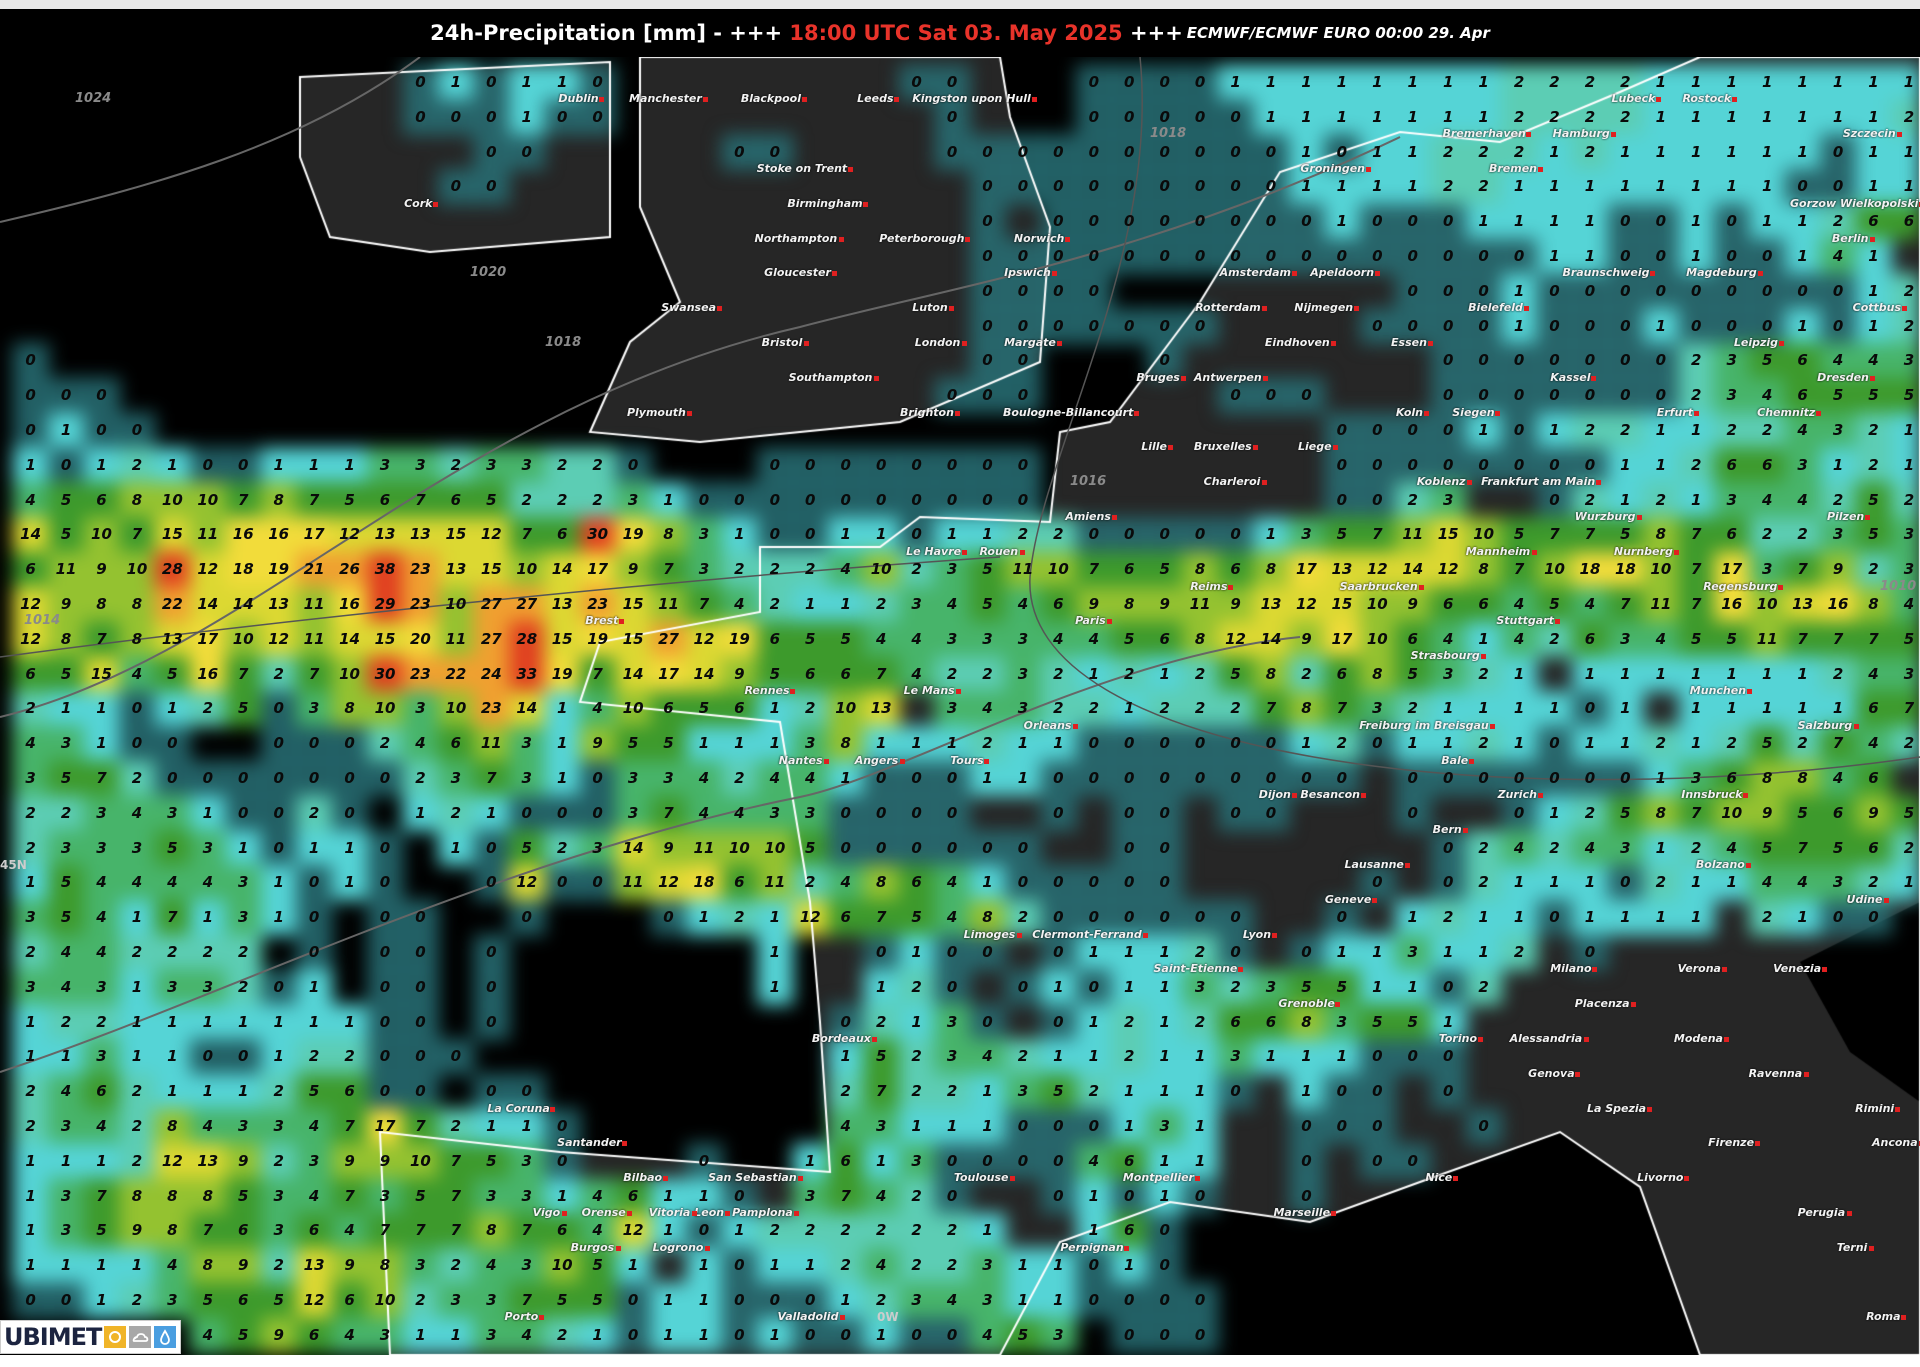 The image size is (1920, 1367). Describe the element at coordinates (1661, 813) in the screenshot. I see `precip-value: 8` at that location.